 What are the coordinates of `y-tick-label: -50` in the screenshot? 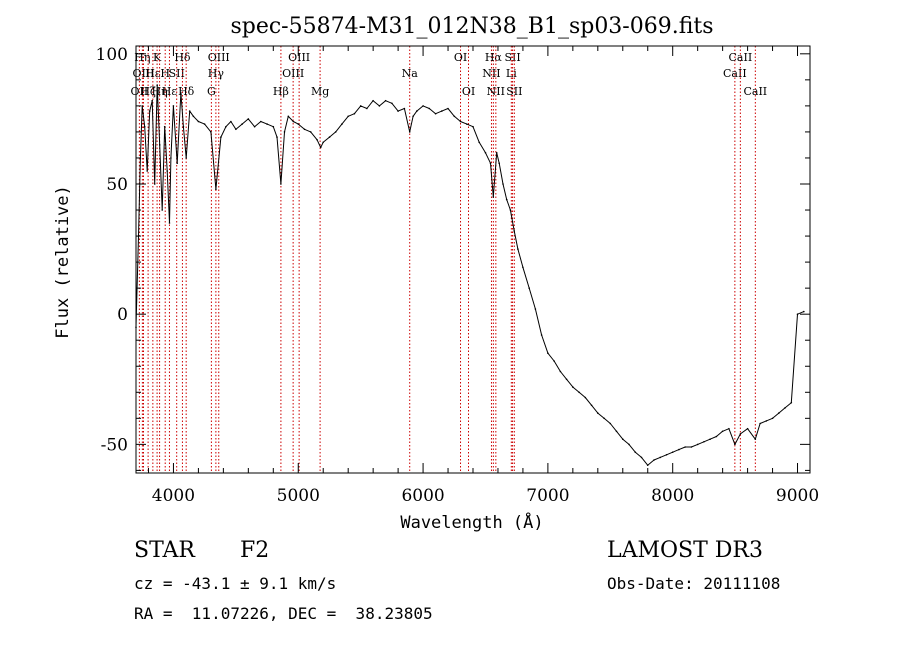 It's located at (114, 445).